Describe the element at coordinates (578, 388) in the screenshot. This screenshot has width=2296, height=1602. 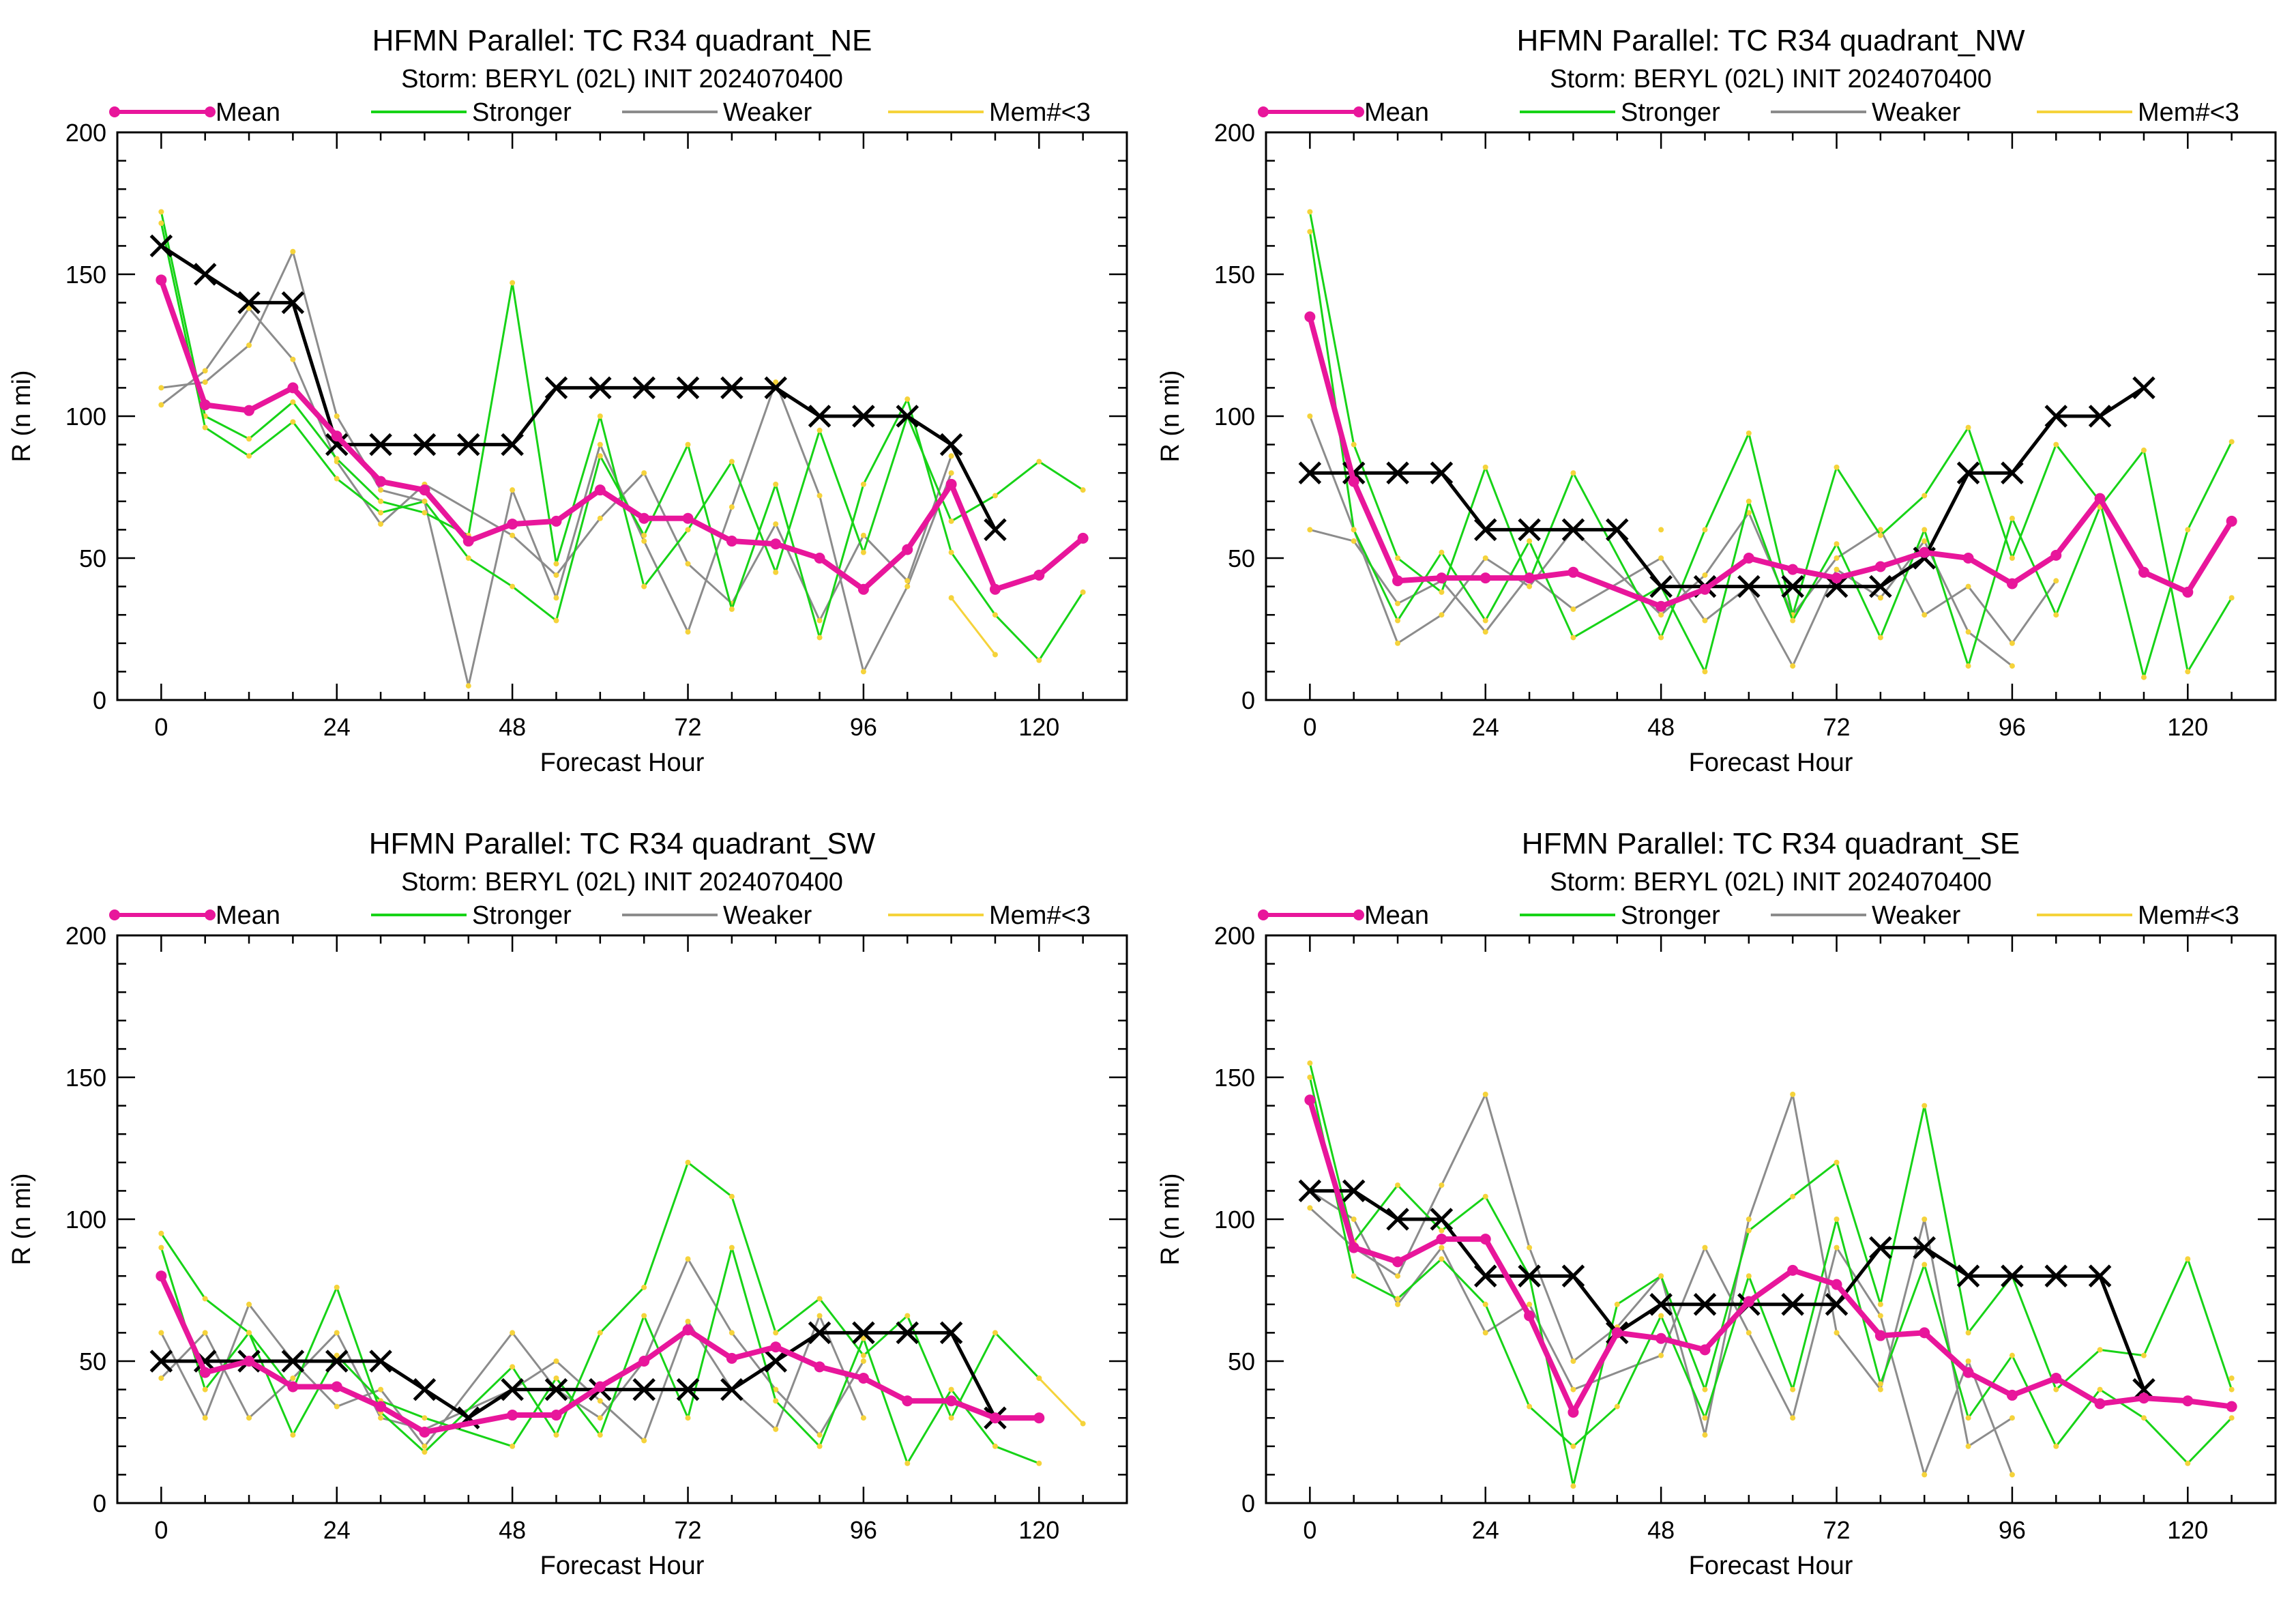
I see `series-official` at that location.